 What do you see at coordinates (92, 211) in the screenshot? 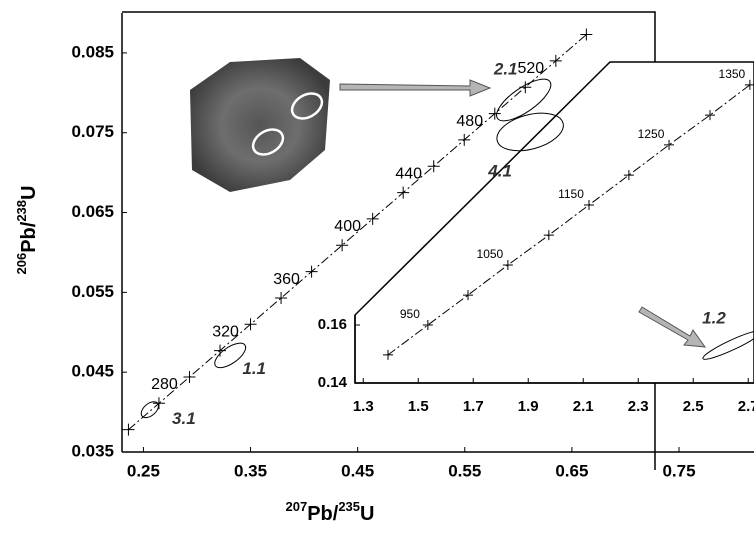
I see `y-tick-label: 0.065` at bounding box center [92, 211].